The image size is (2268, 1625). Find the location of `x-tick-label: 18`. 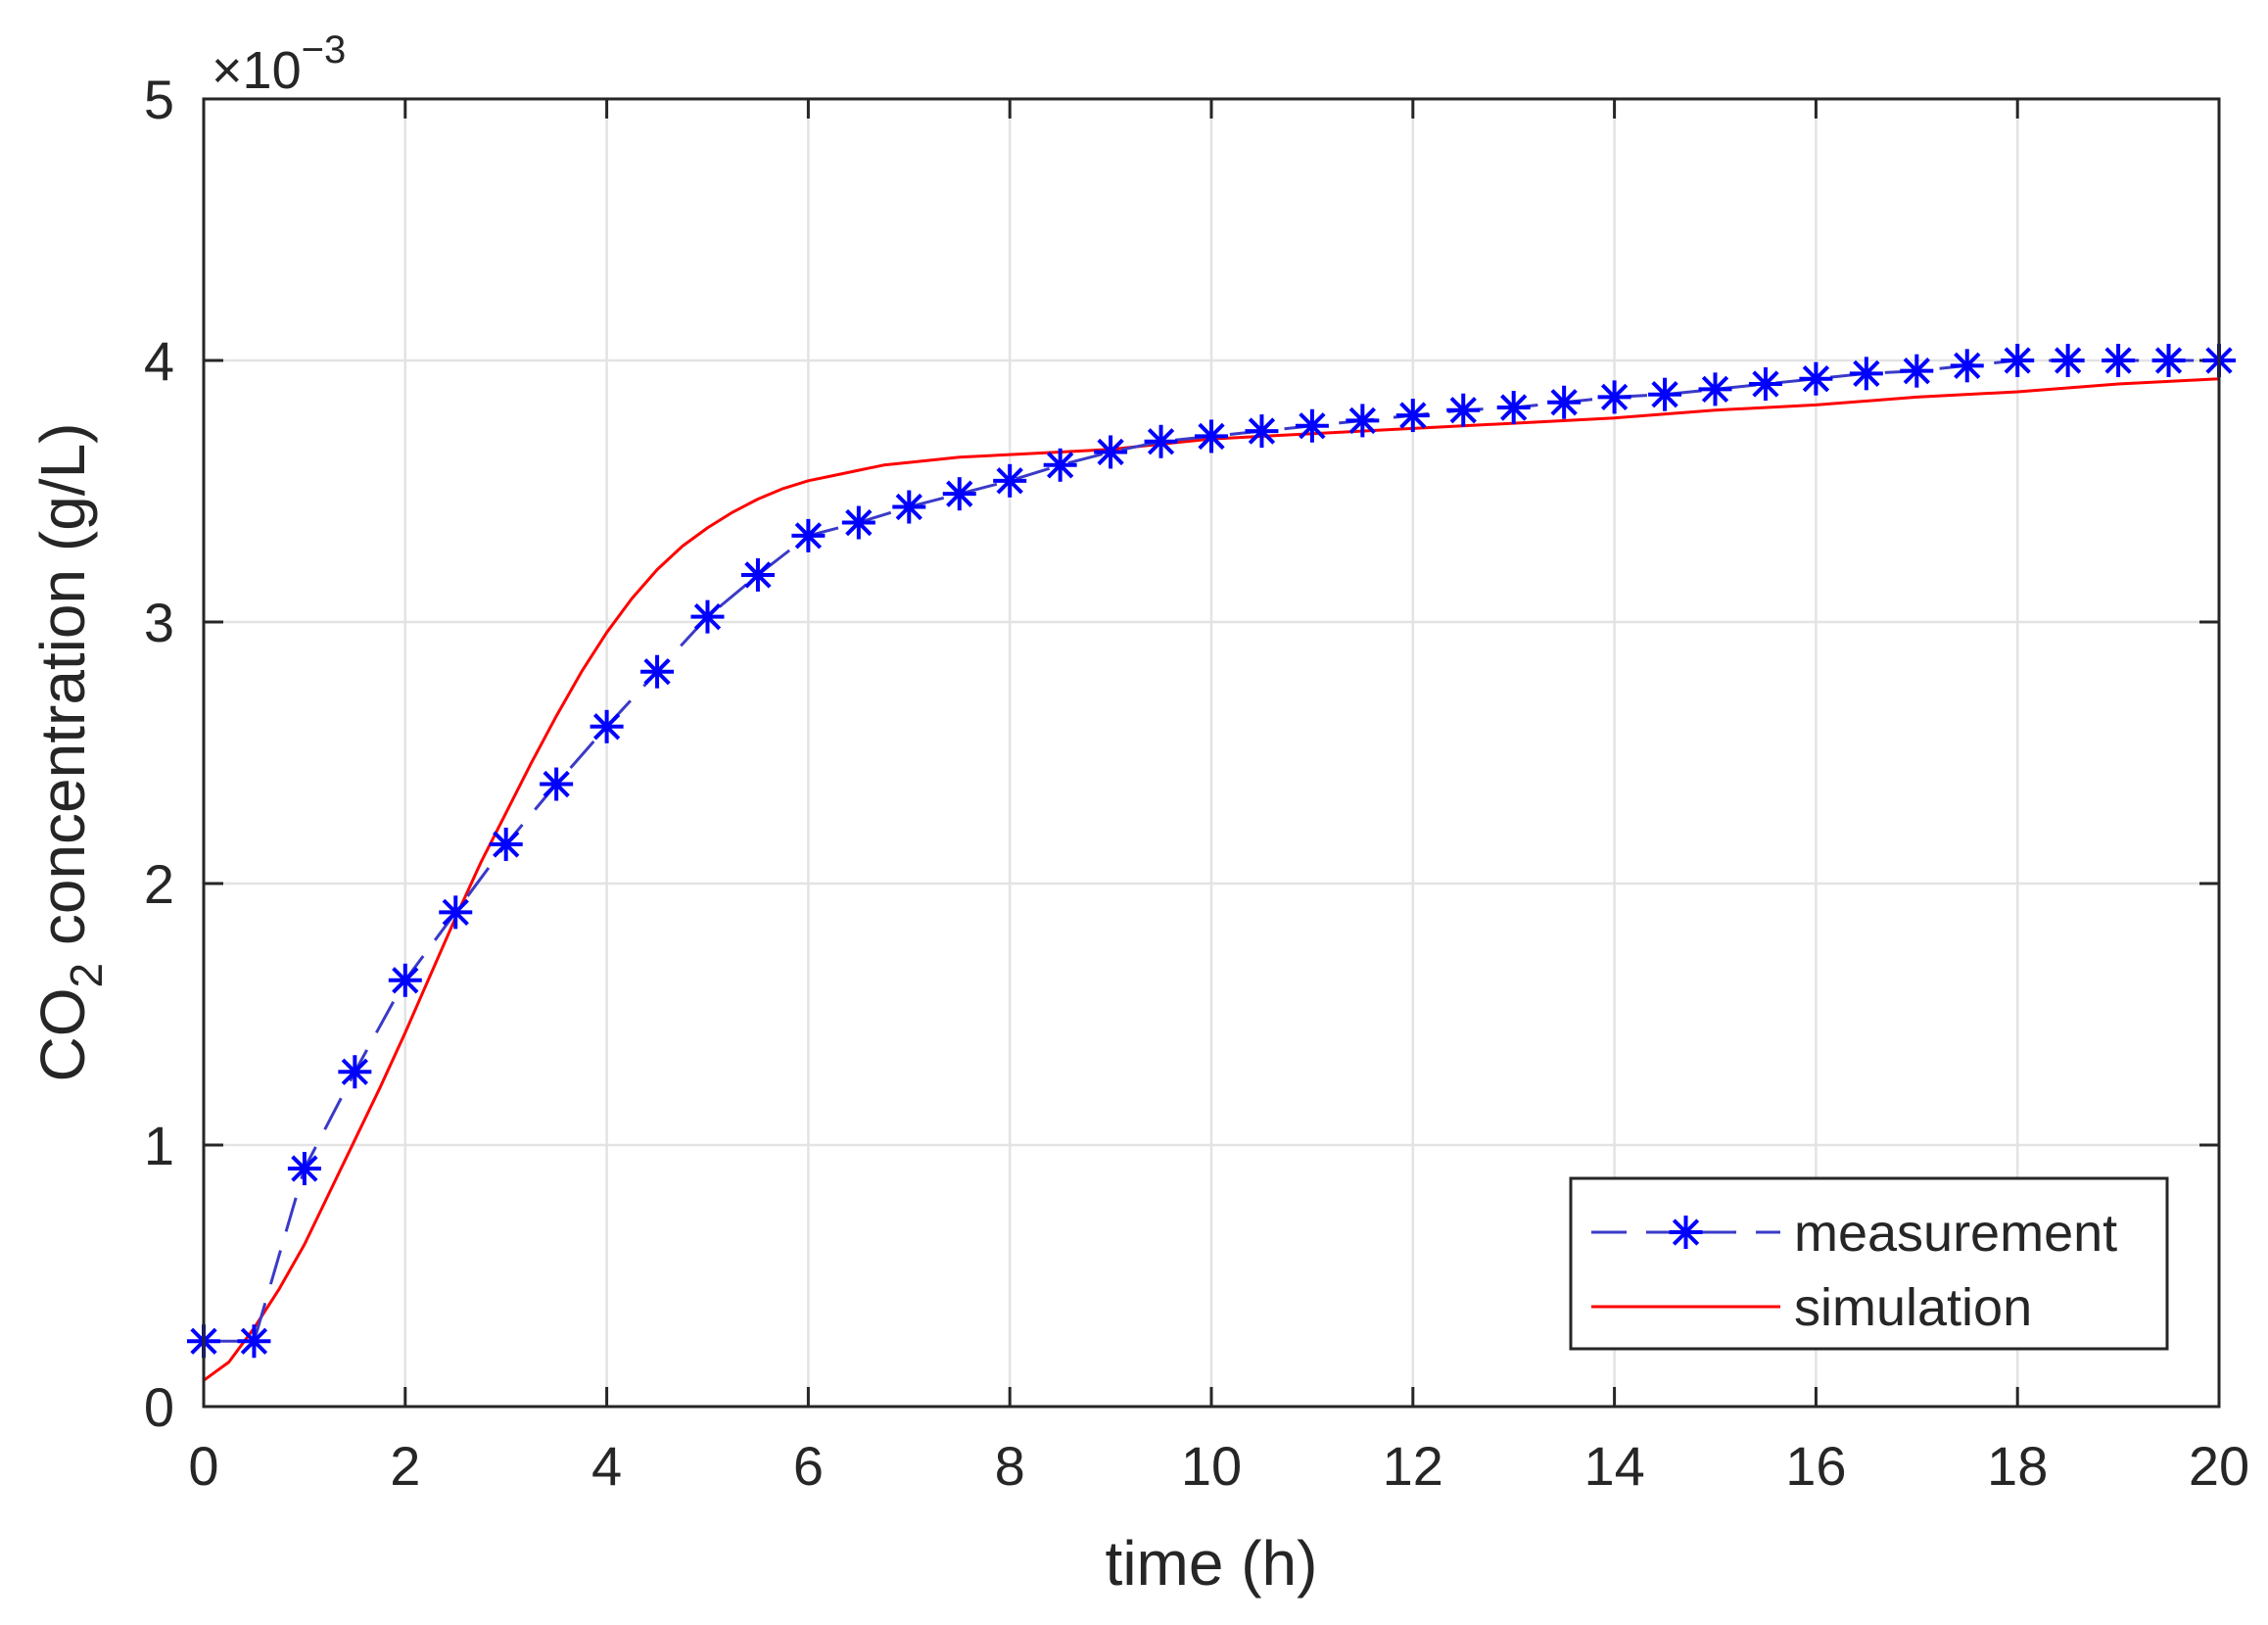

x-tick-label: 18 is located at coordinates (2017, 1466).